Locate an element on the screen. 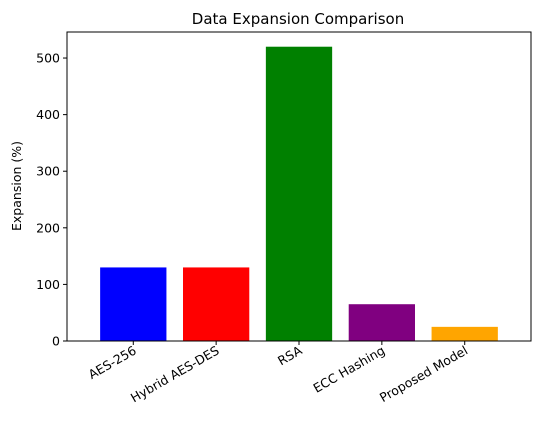 This screenshot has width=540, height=427. x-tick-label: Hybrid AES-DES is located at coordinates (175, 374).